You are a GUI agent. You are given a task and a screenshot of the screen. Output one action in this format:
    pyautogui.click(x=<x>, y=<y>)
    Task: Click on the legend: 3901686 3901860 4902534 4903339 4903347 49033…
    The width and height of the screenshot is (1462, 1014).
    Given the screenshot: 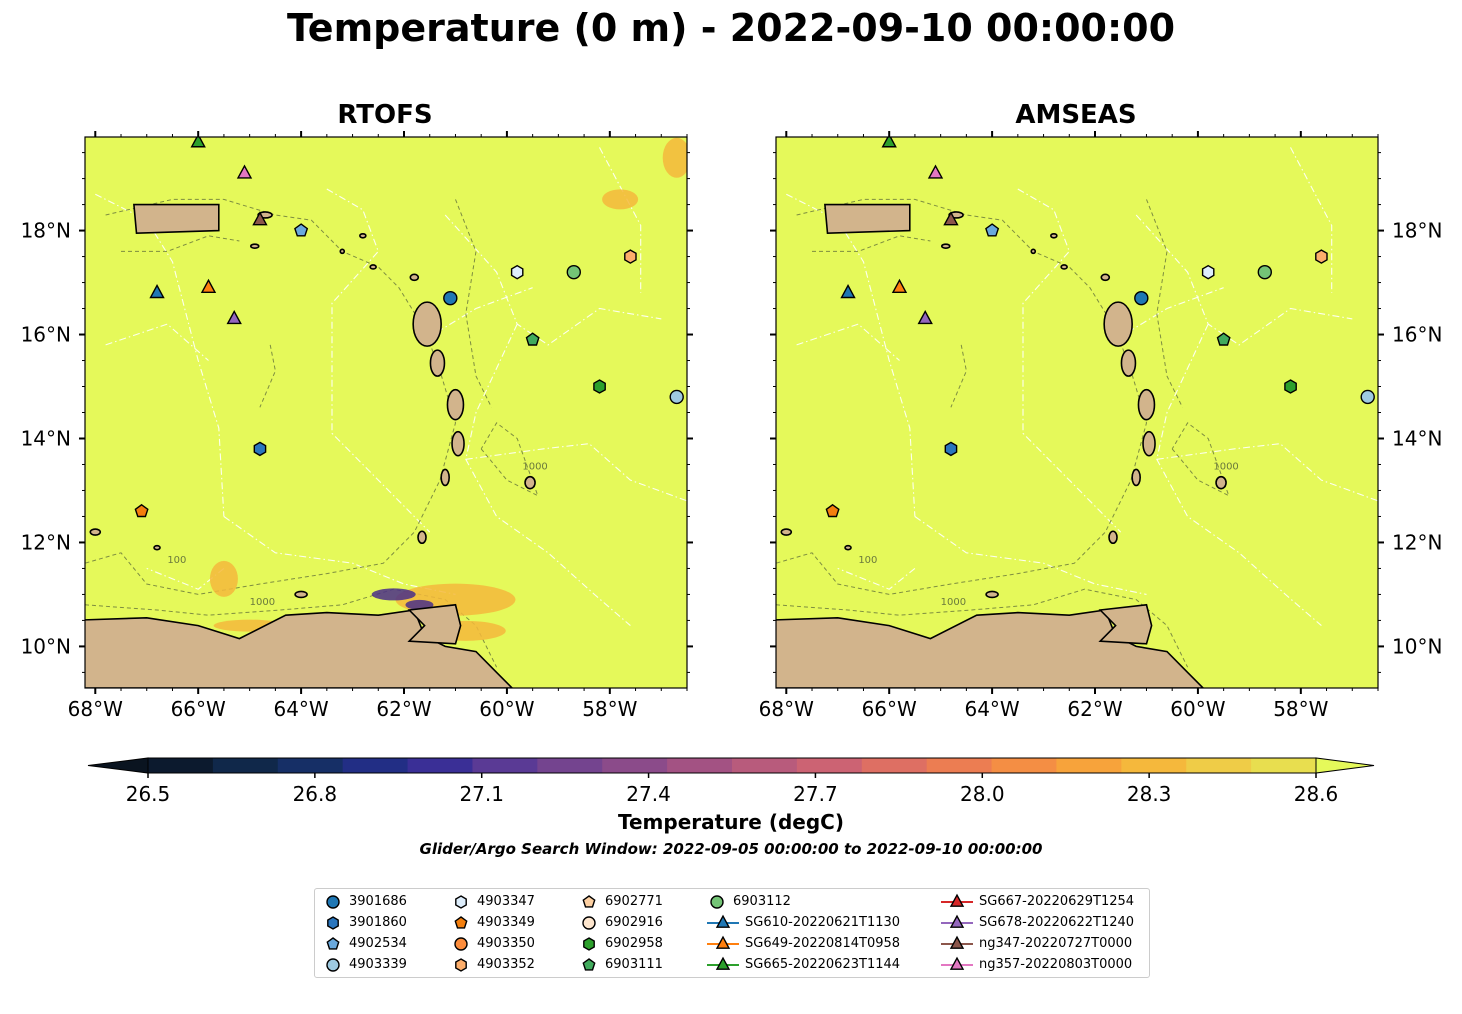 What is the action you would take?
    pyautogui.click(x=732, y=933)
    